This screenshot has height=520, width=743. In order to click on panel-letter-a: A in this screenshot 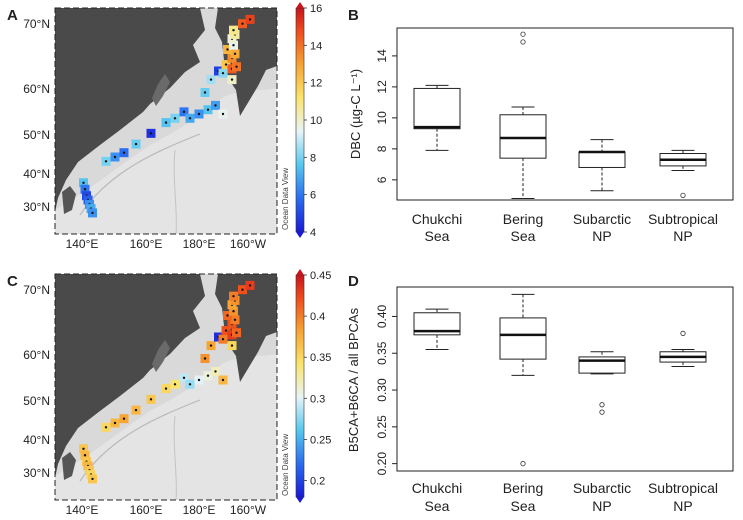, I will do `click(12, 15)`.